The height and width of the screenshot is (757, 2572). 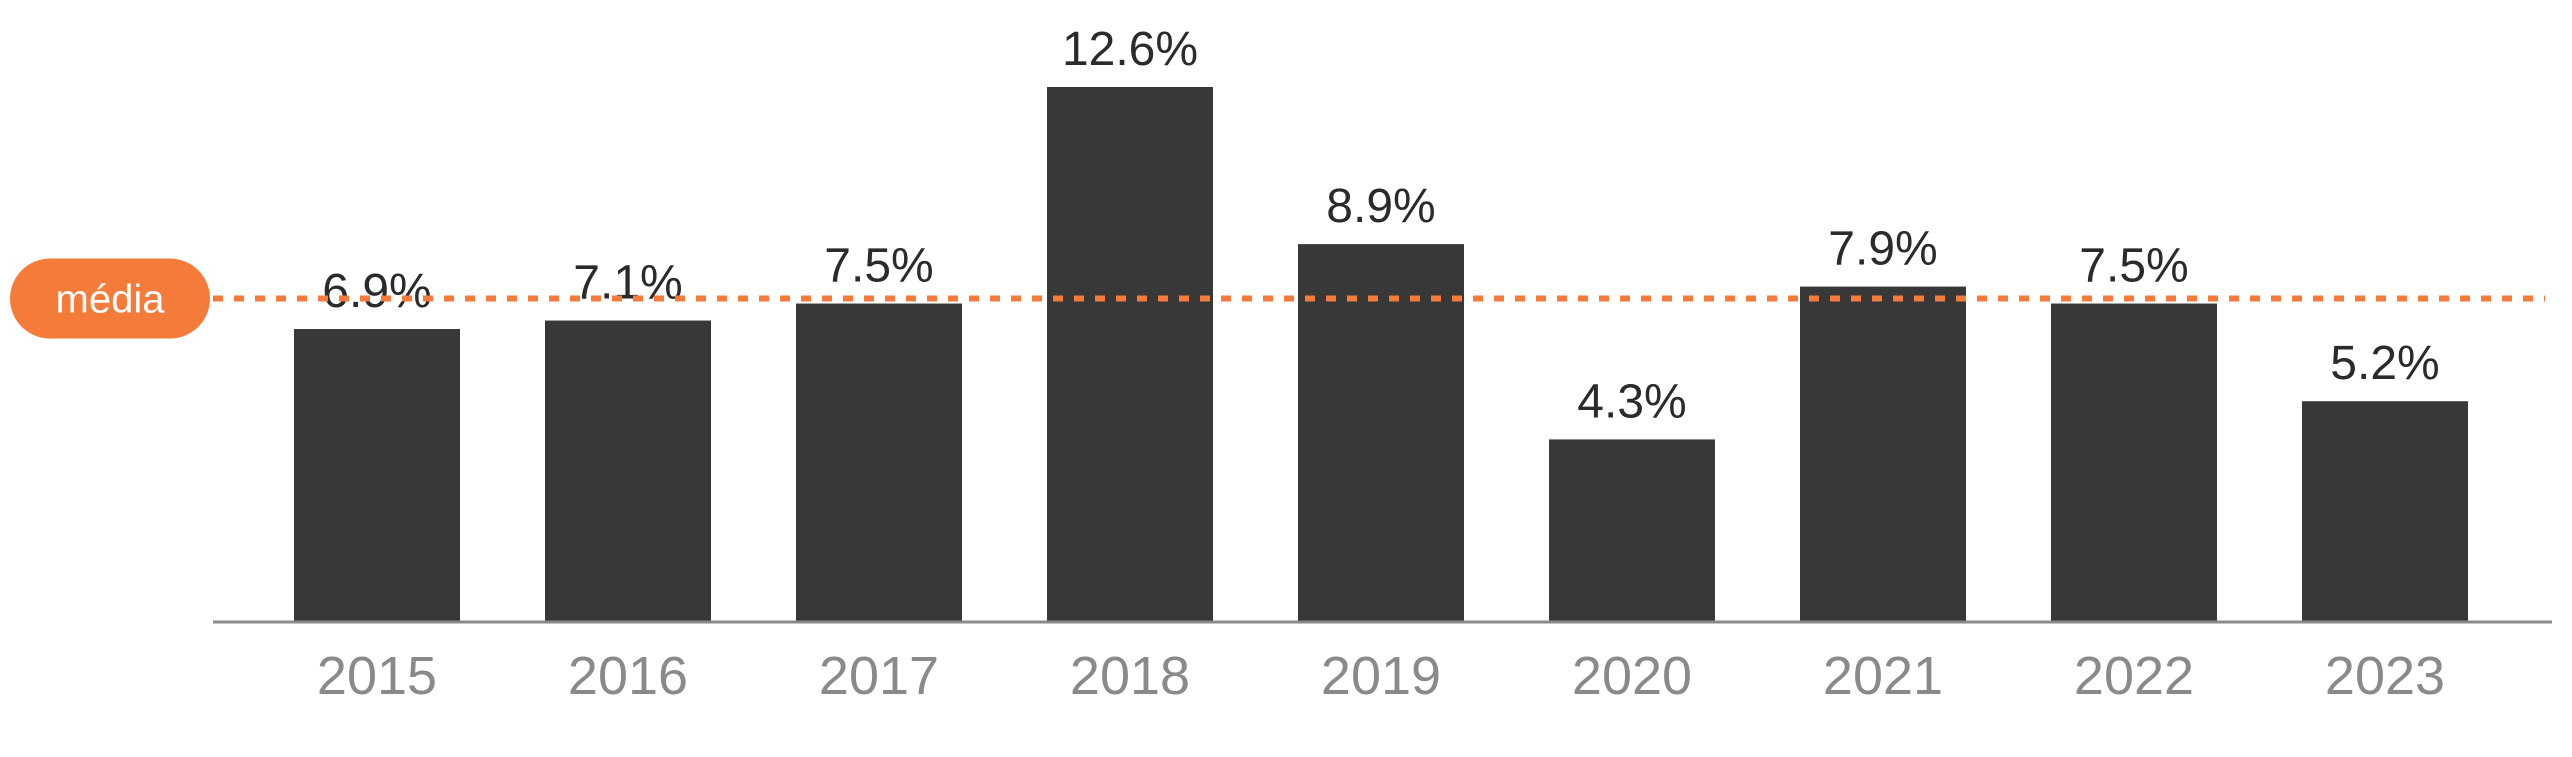 What do you see at coordinates (376, 291) in the screenshot?
I see `value-label-2015: 6.9%` at bounding box center [376, 291].